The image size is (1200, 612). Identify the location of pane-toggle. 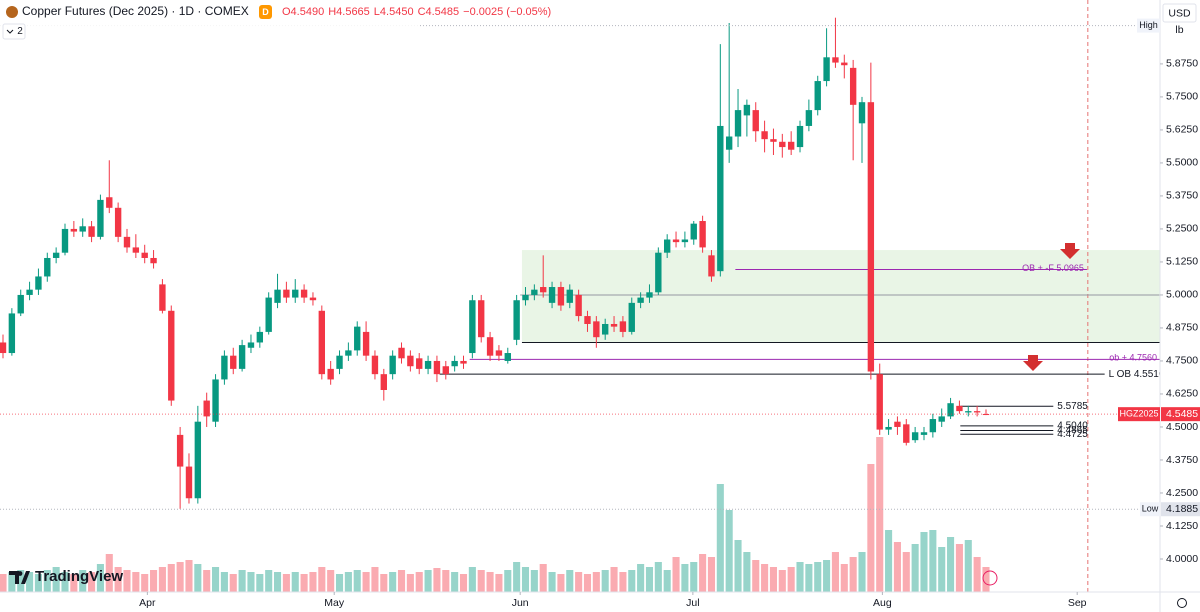
(14, 31).